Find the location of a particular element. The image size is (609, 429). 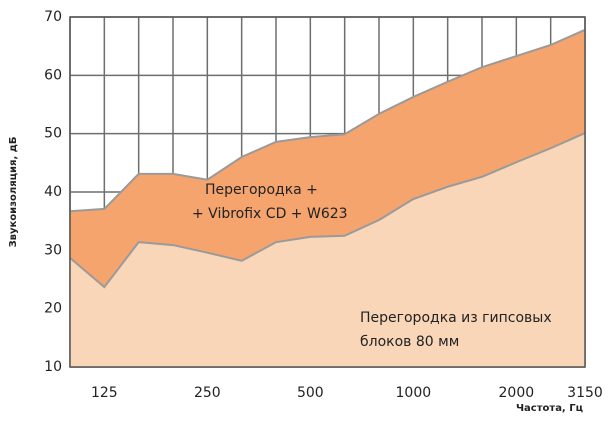

y-tick-label: 10 is located at coordinates (53, 367).